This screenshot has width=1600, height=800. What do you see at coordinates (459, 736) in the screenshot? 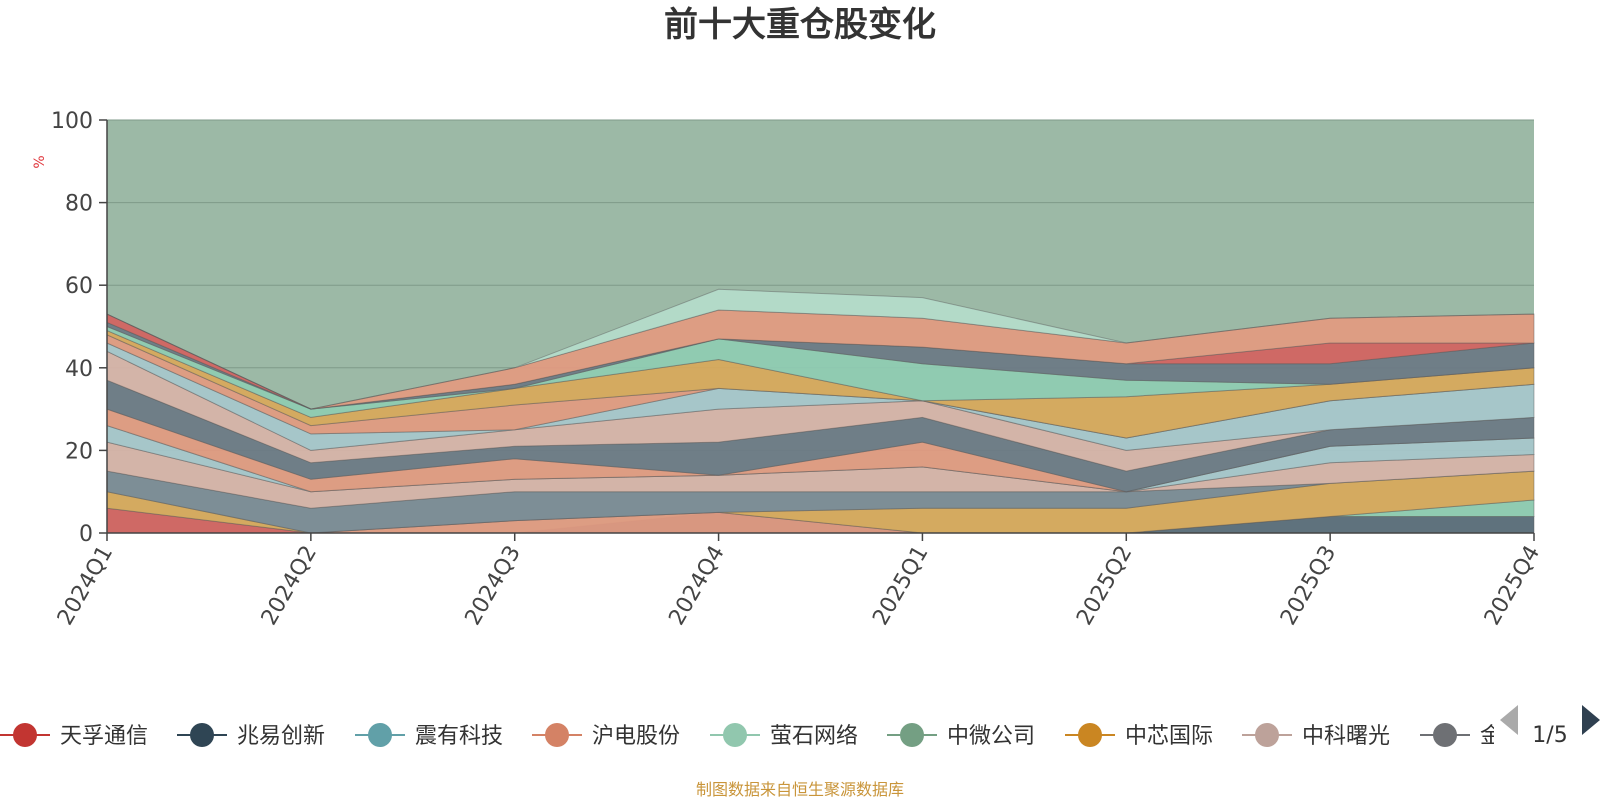
I see `legend-label: 震有科技` at bounding box center [459, 736].